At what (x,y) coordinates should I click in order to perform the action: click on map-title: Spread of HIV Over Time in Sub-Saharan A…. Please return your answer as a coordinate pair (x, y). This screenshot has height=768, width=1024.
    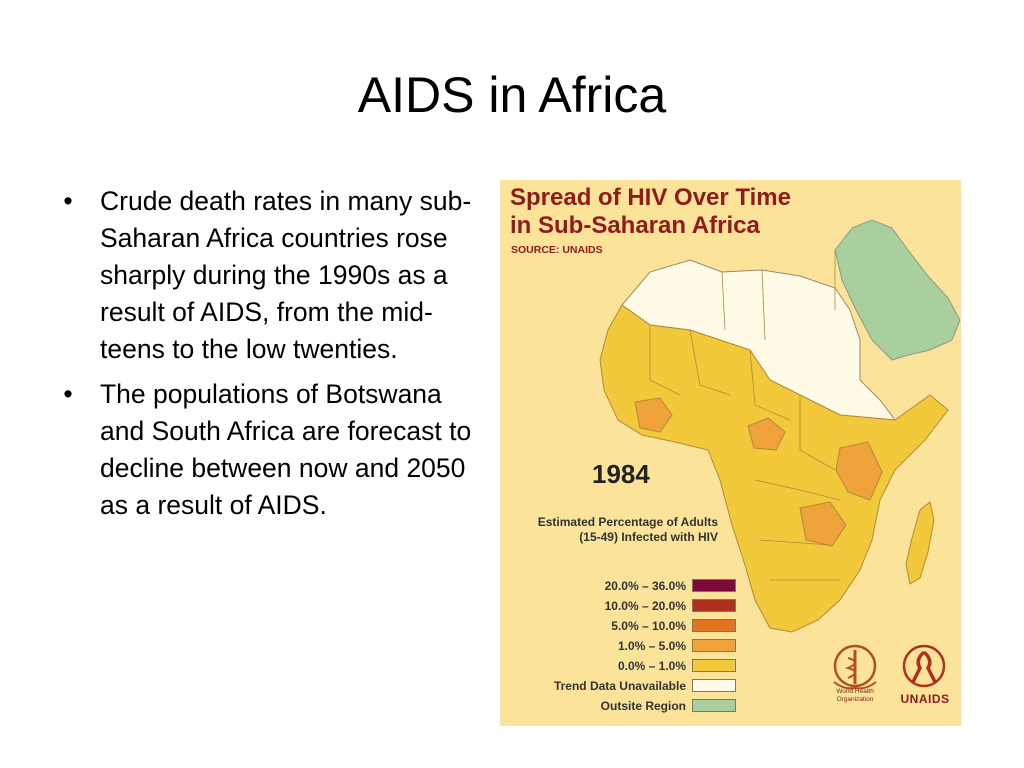
    Looking at the image, I should click on (675, 212).